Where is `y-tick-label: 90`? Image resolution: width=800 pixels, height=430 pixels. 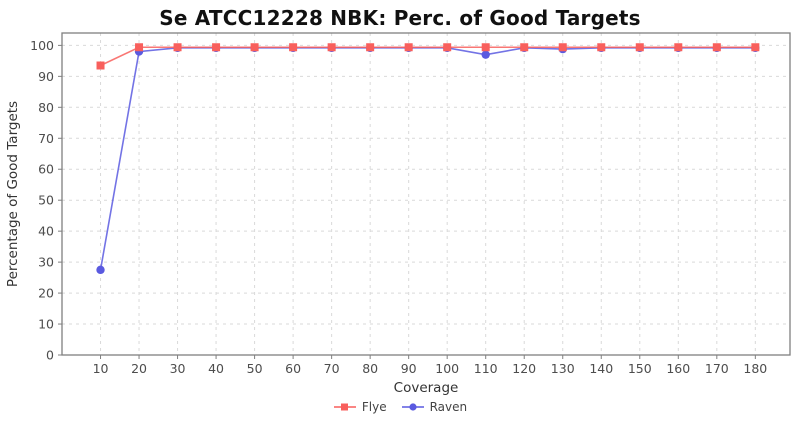
y-tick-label: 90 is located at coordinates (46, 76).